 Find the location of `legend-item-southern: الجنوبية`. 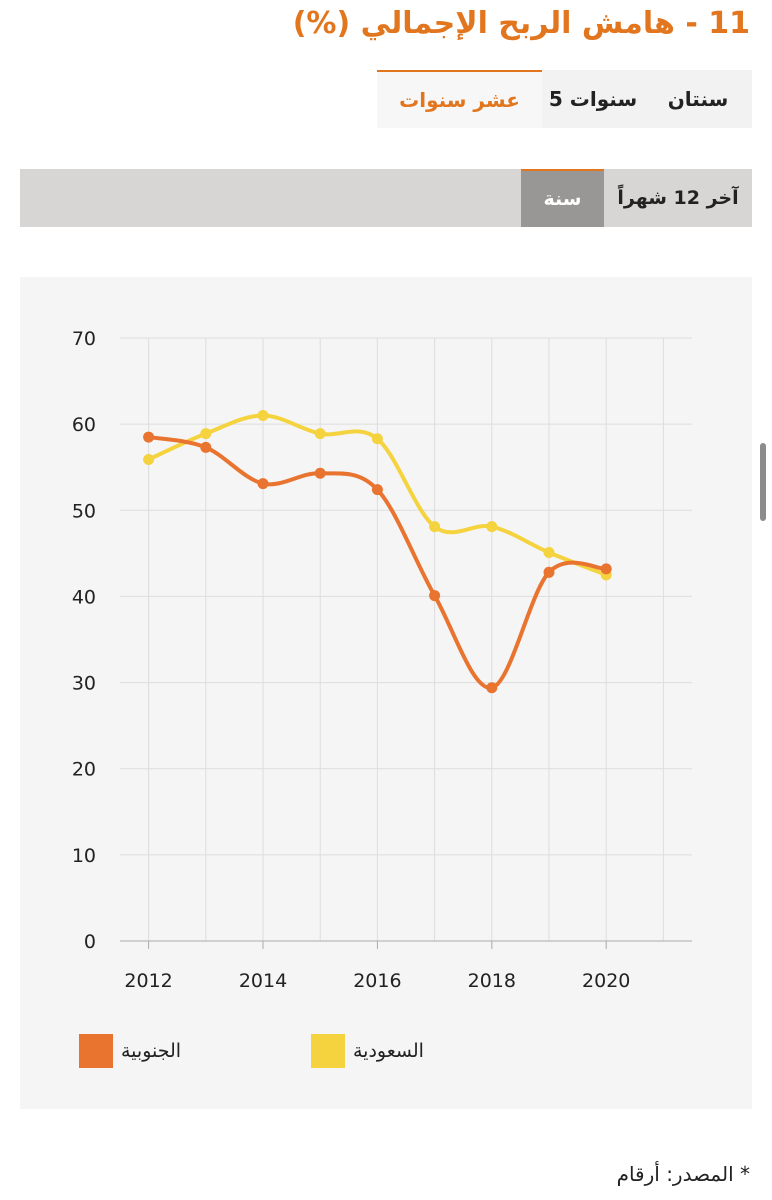

legend-item-southern: الجنوبية is located at coordinates (130, 1051).